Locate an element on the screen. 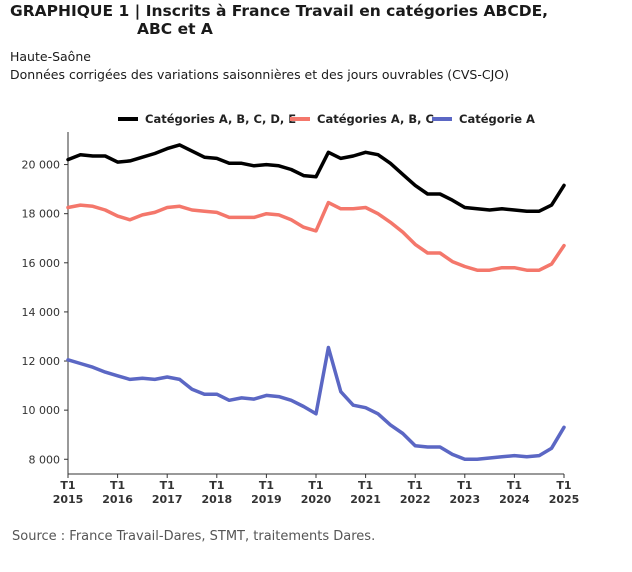 Image resolution: width=632 pixels, height=572 pixels. legend-label-1: Catégories A, B, C, D, E is located at coordinates (220, 119).